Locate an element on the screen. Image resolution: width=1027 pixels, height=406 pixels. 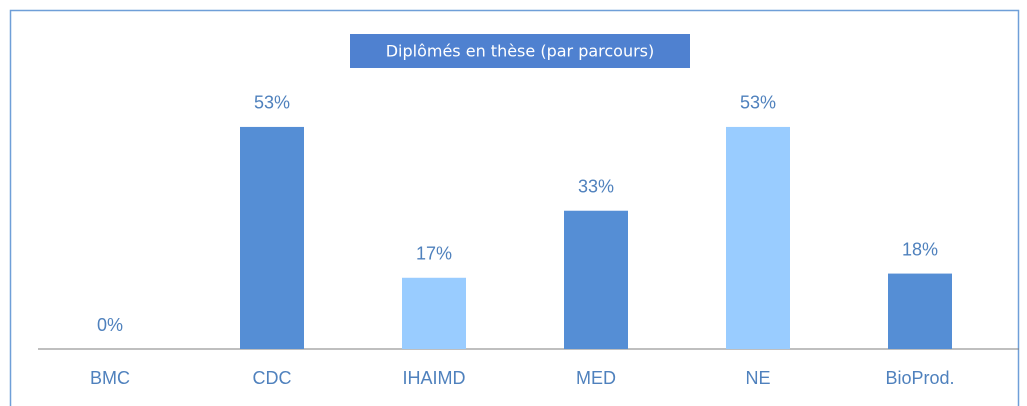
x-tick-label: BioProd. is located at coordinates (919, 378).